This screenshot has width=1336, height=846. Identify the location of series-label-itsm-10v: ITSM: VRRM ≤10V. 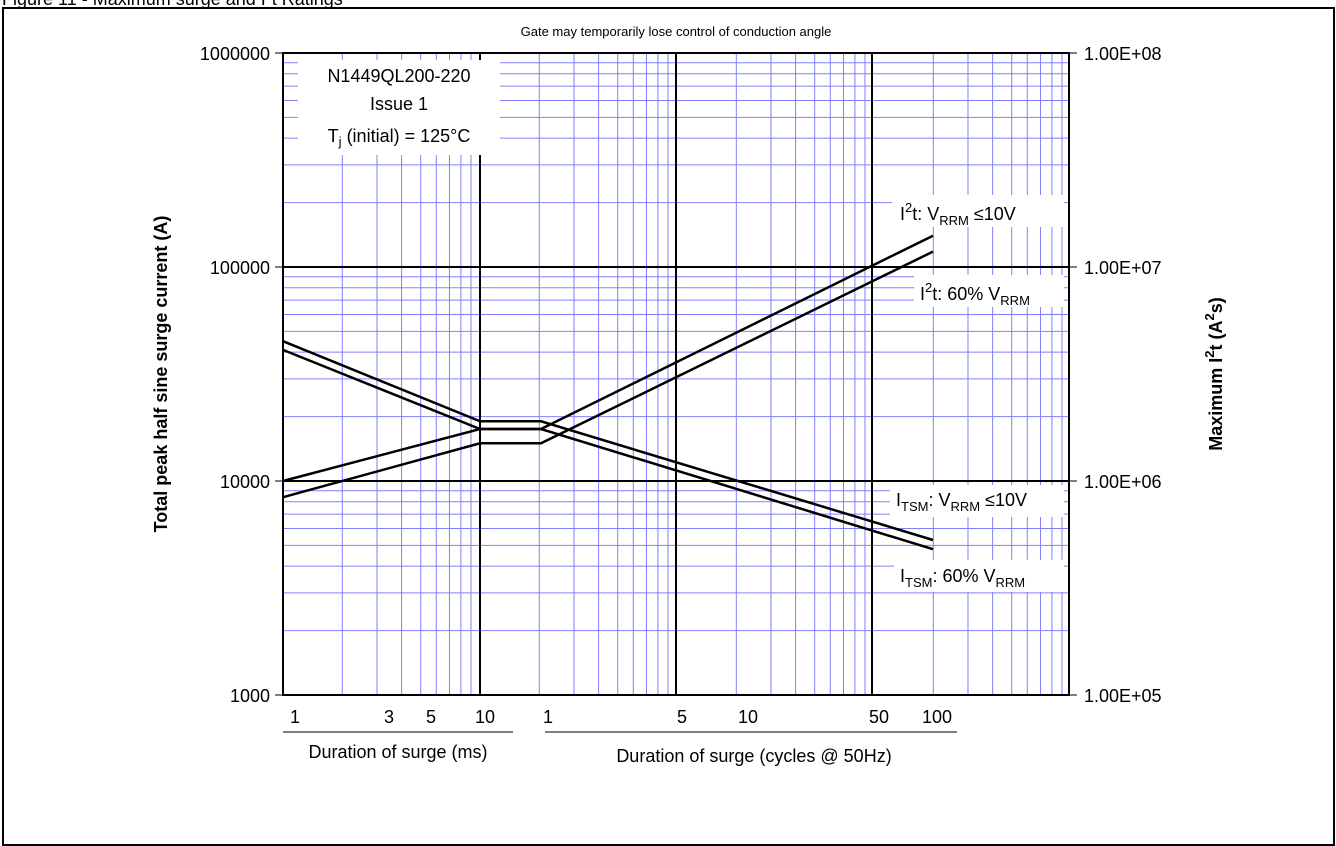
(977, 501).